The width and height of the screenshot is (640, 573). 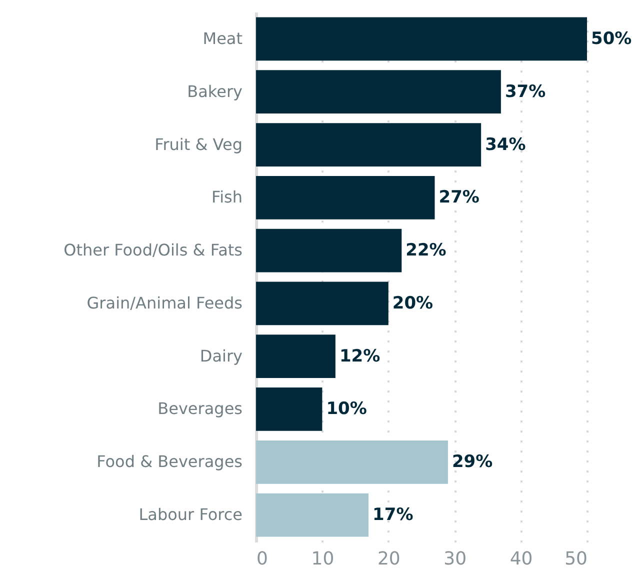 What do you see at coordinates (214, 91) in the screenshot?
I see `y-tick-label: Bakery` at bounding box center [214, 91].